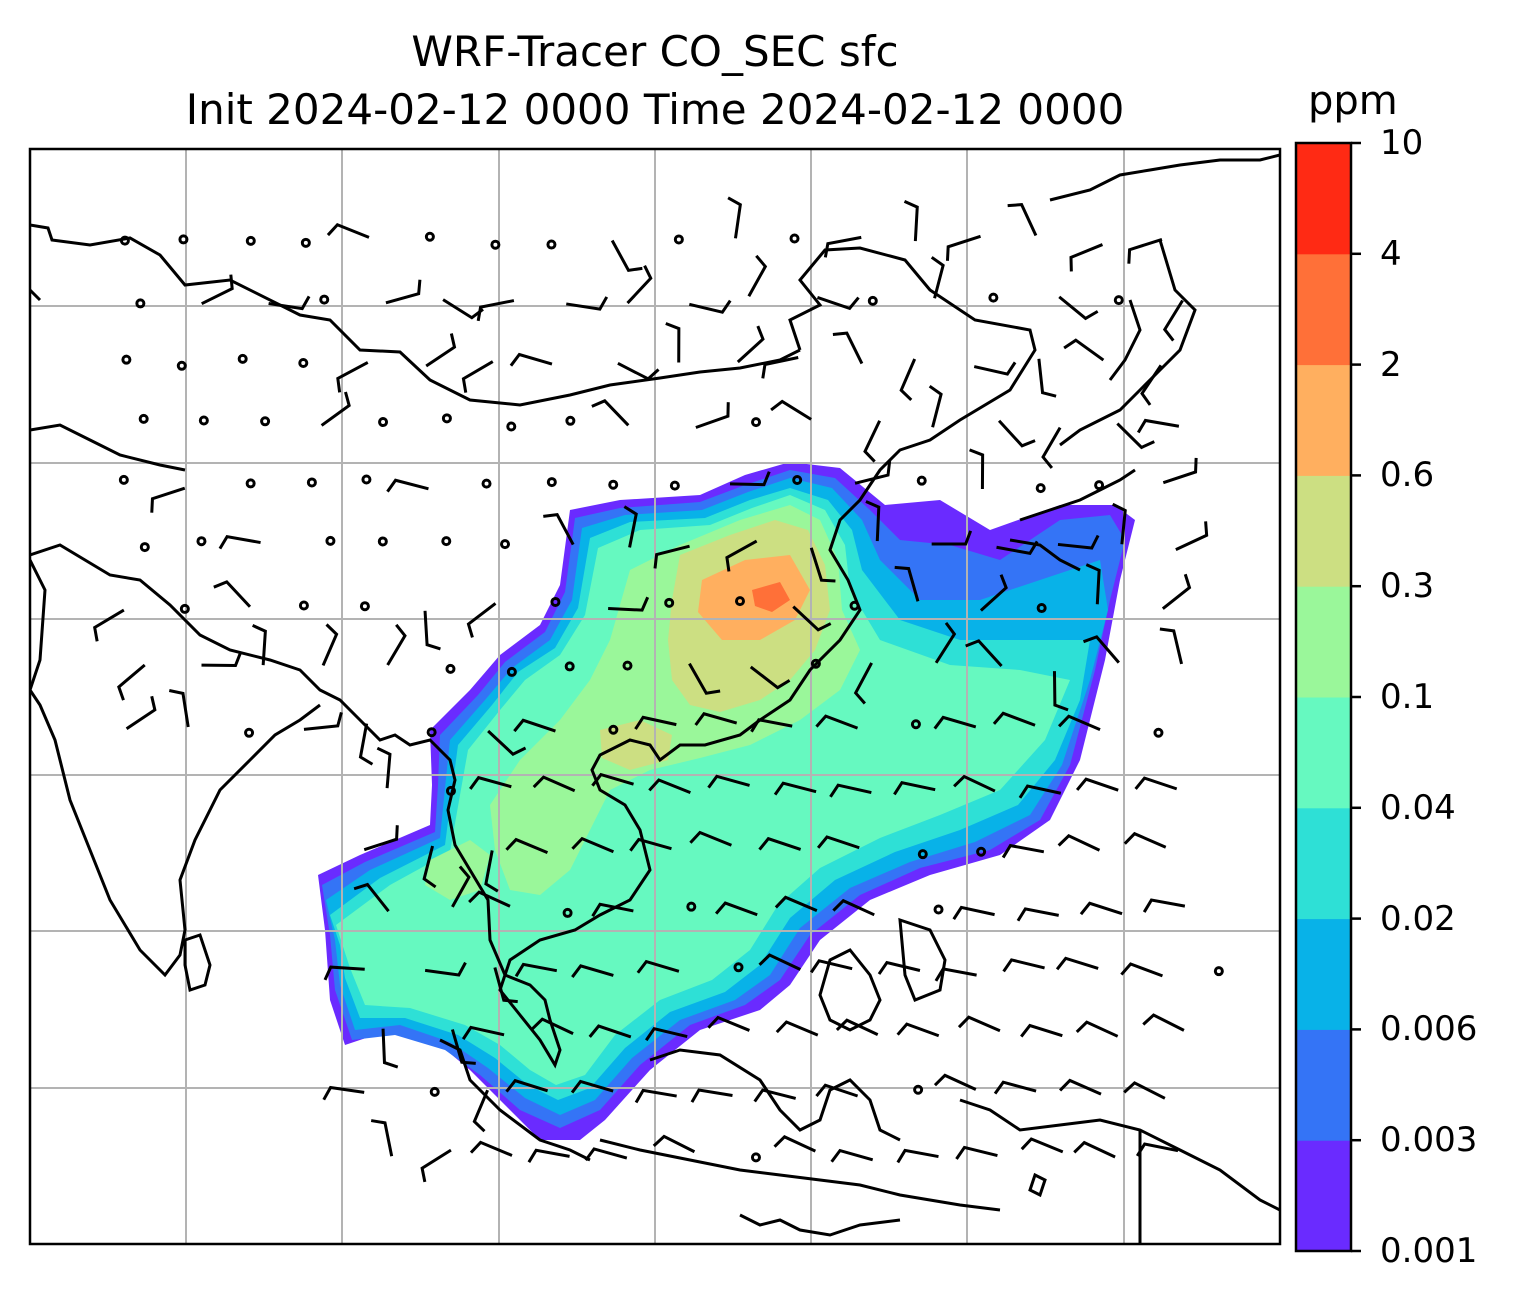 This screenshot has width=1528, height=1306. Describe the element at coordinates (1391, 364) in the screenshot. I see `colorbar-level-label: 2` at that location.